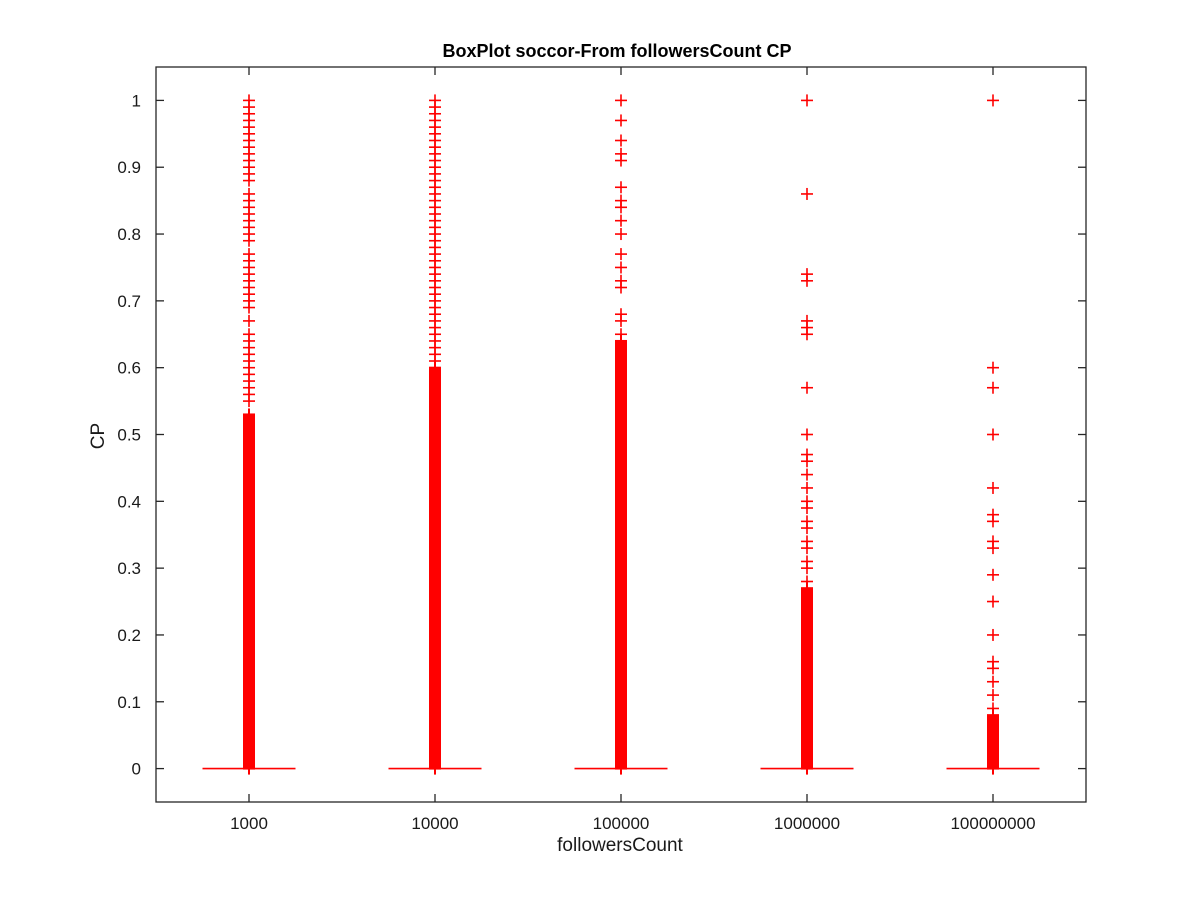  What do you see at coordinates (616, 51) in the screenshot?
I see `chart-title: BoxPlot soccor-From followersCount CP` at bounding box center [616, 51].